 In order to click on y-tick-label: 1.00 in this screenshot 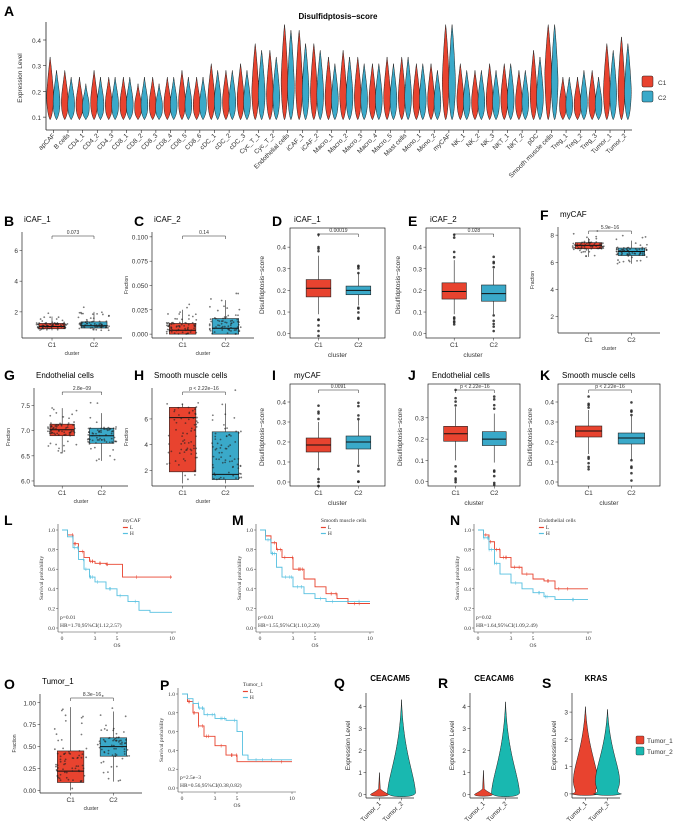, I will do `click(29, 703)`.